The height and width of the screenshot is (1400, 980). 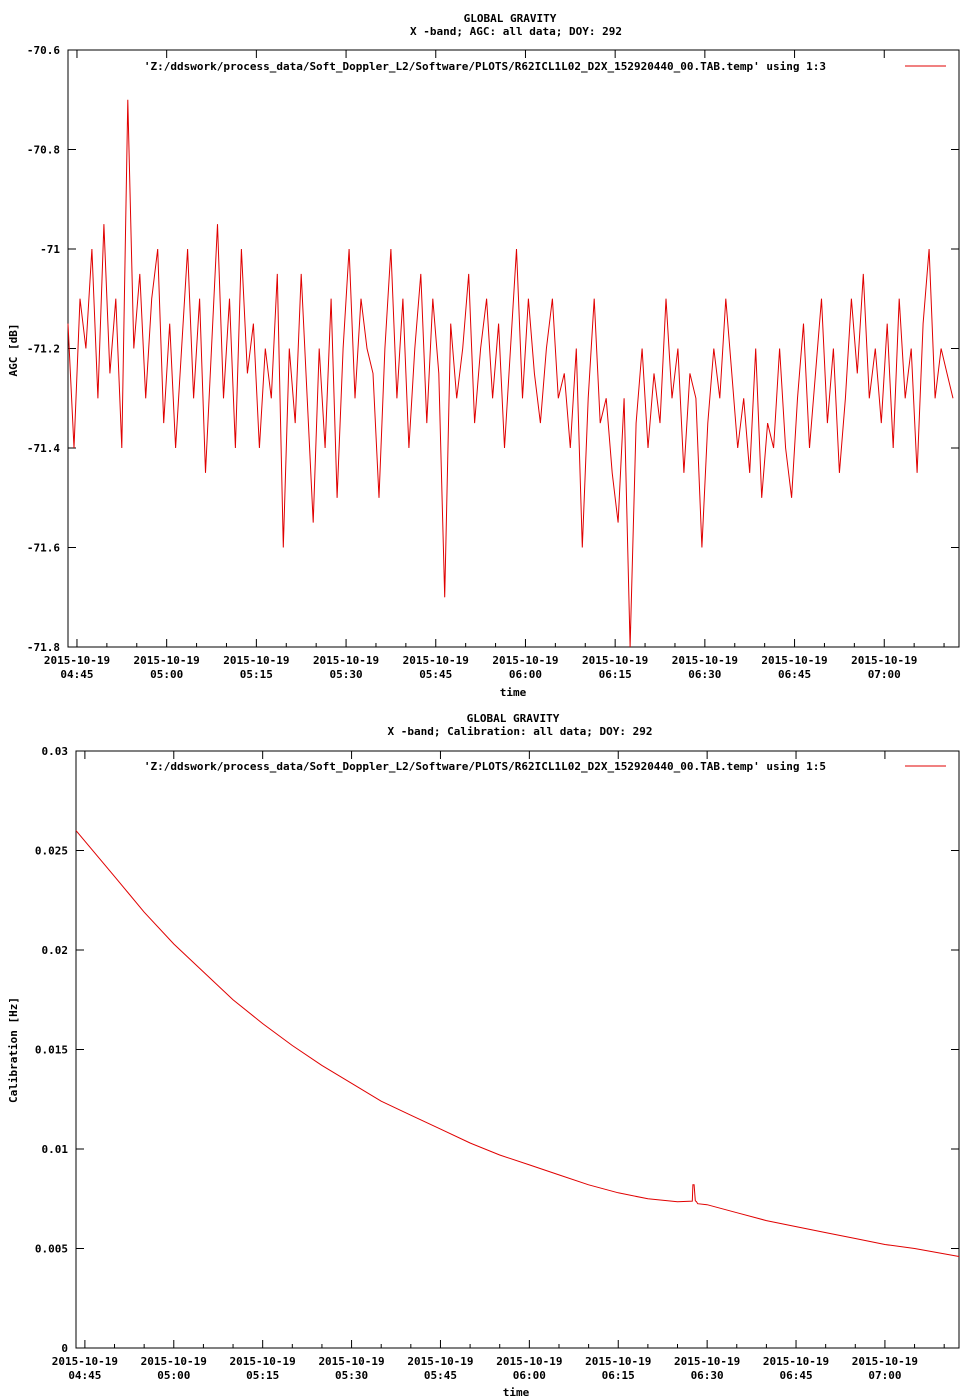 I want to click on chart2-y-tick-label: 0, so click(x=64, y=1348).